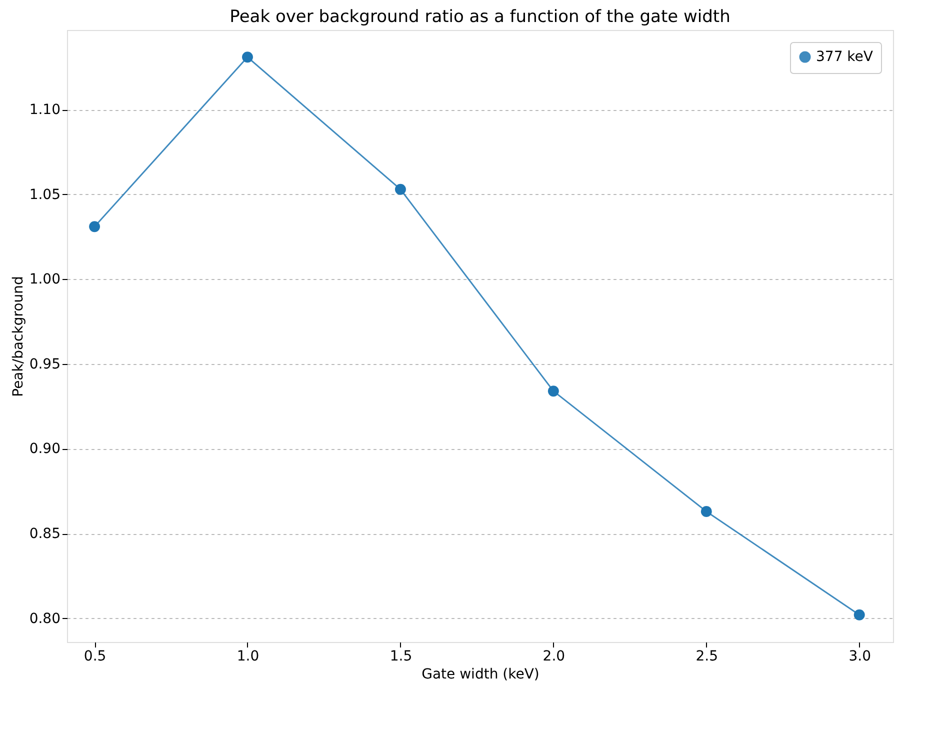 Image resolution: width=937 pixels, height=731 pixels. Describe the element at coordinates (18, 336) in the screenshot. I see `y-axis-title: Peak/background` at that location.